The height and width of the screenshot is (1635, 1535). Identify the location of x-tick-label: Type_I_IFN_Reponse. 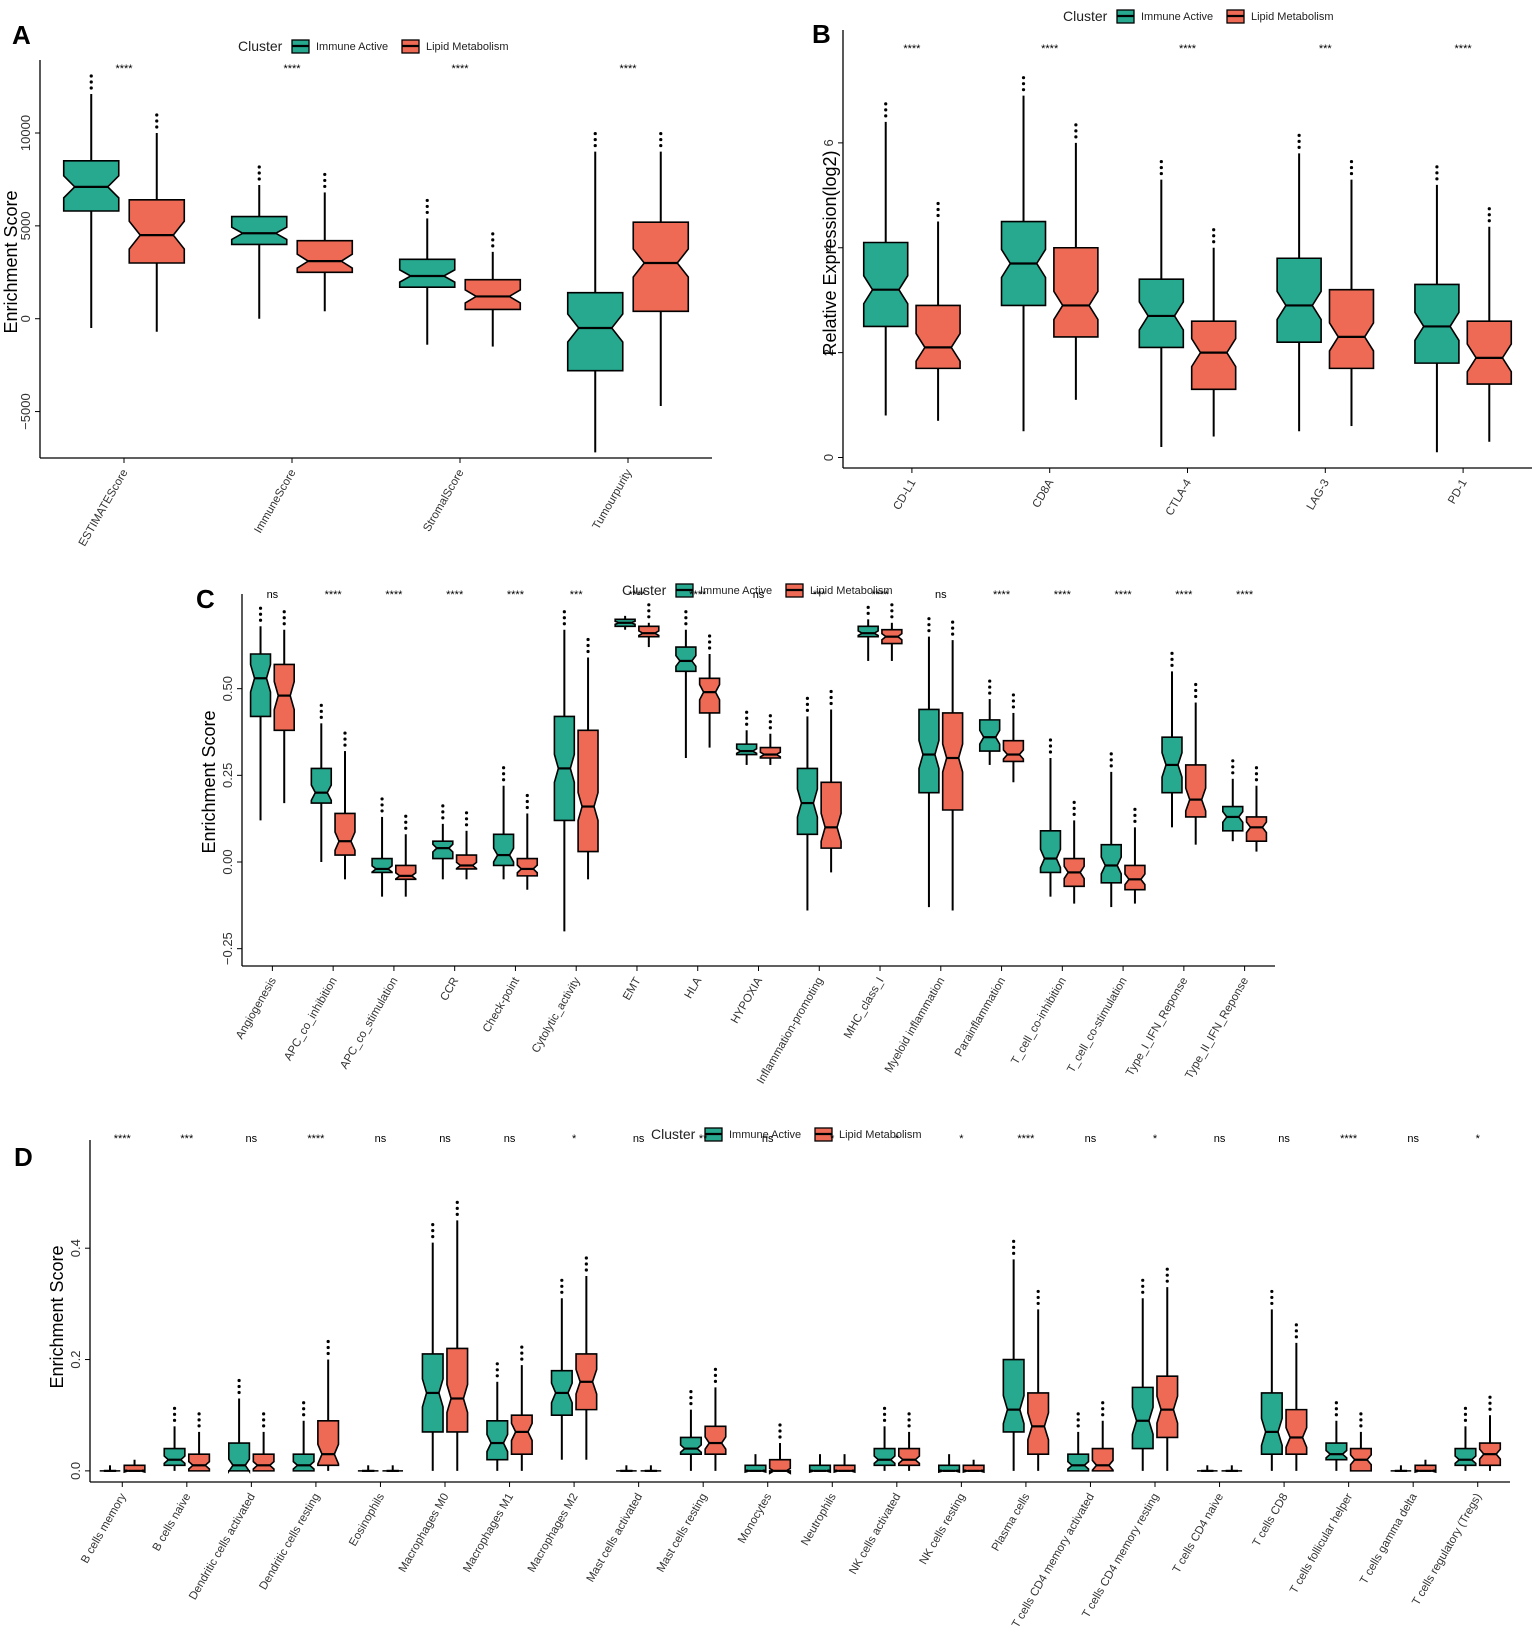
(1157, 1027).